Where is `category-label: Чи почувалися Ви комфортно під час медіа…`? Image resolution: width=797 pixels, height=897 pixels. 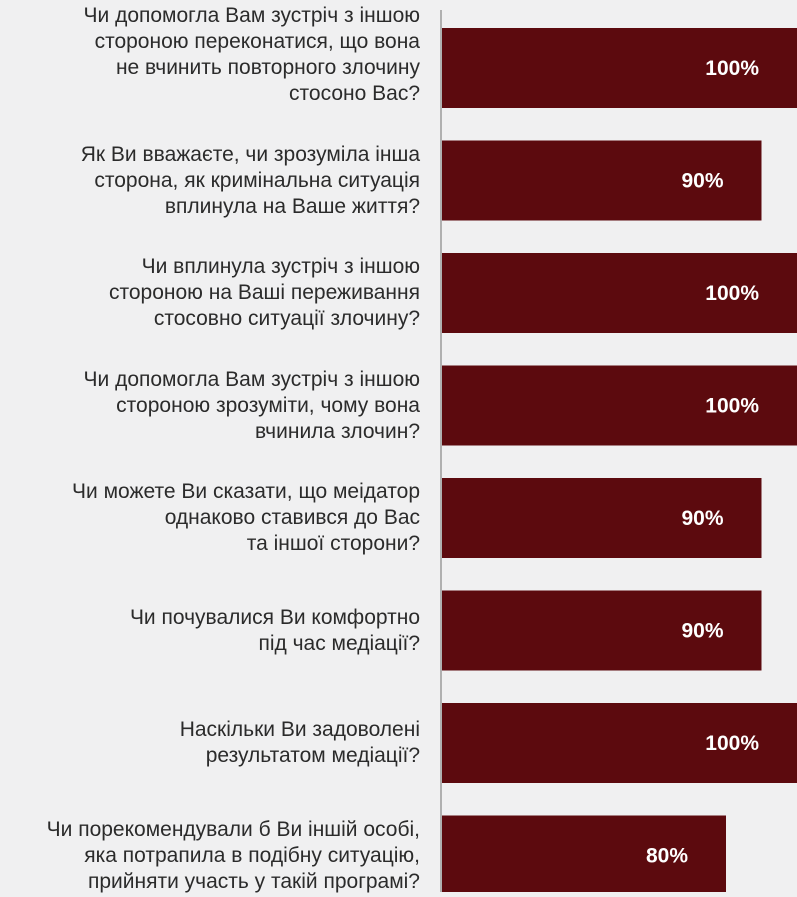 category-label: Чи почувалися Ви комфортно під час медіа… is located at coordinates (274, 630).